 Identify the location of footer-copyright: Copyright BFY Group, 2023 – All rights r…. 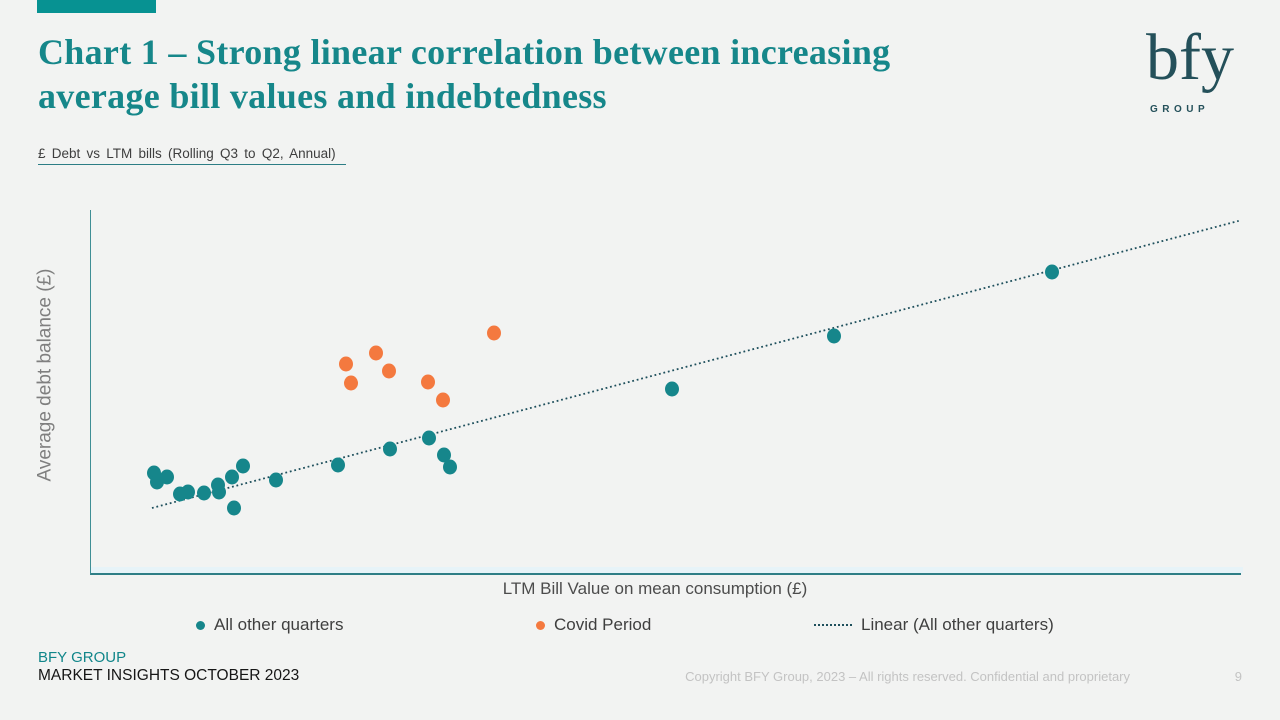
(907, 676).